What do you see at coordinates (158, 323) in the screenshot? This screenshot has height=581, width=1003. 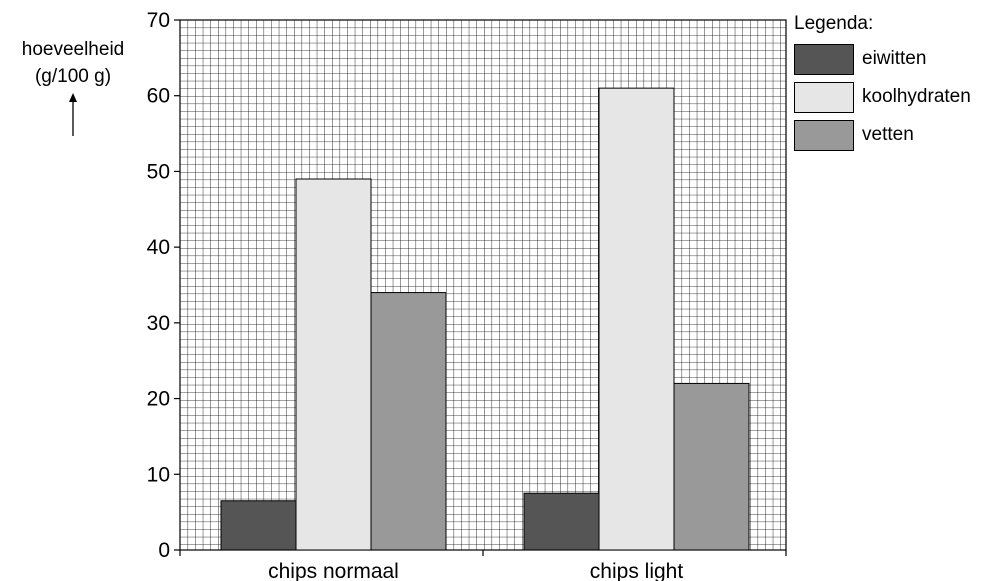 I see `y-tick-label: 30` at bounding box center [158, 323].